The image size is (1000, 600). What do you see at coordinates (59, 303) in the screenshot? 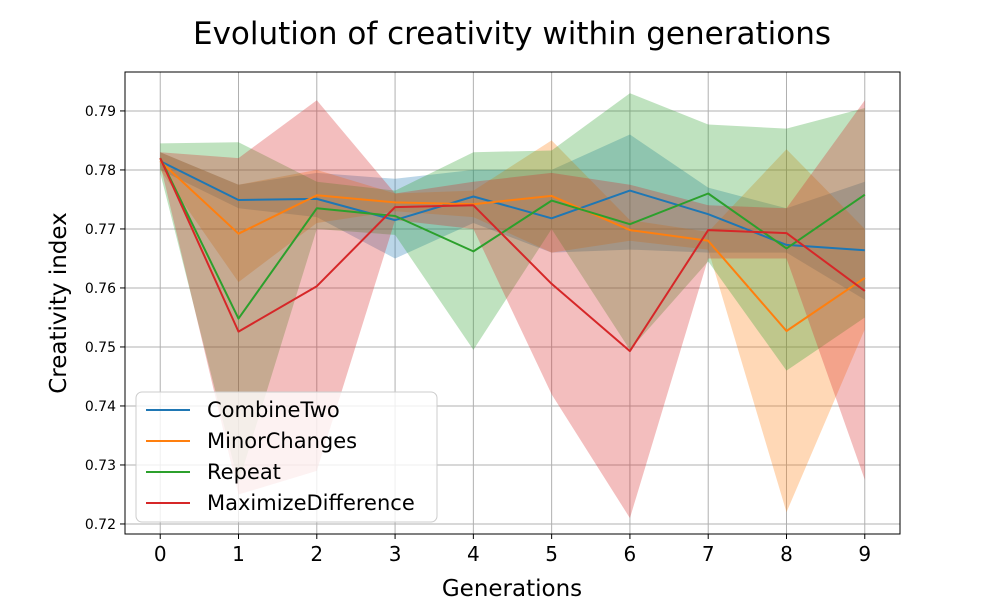
I see `y-axis-label: Creativity index` at bounding box center [59, 303].